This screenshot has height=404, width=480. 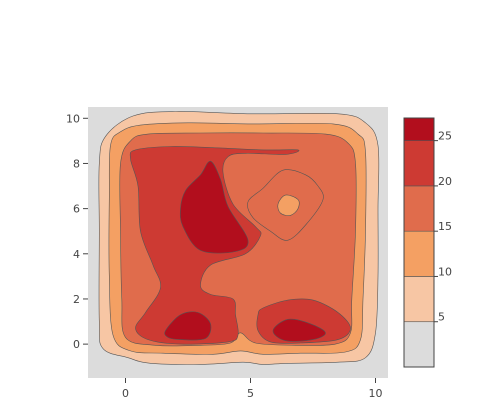 I want to click on colorbar-tick-label-3: 20, so click(x=445, y=181).